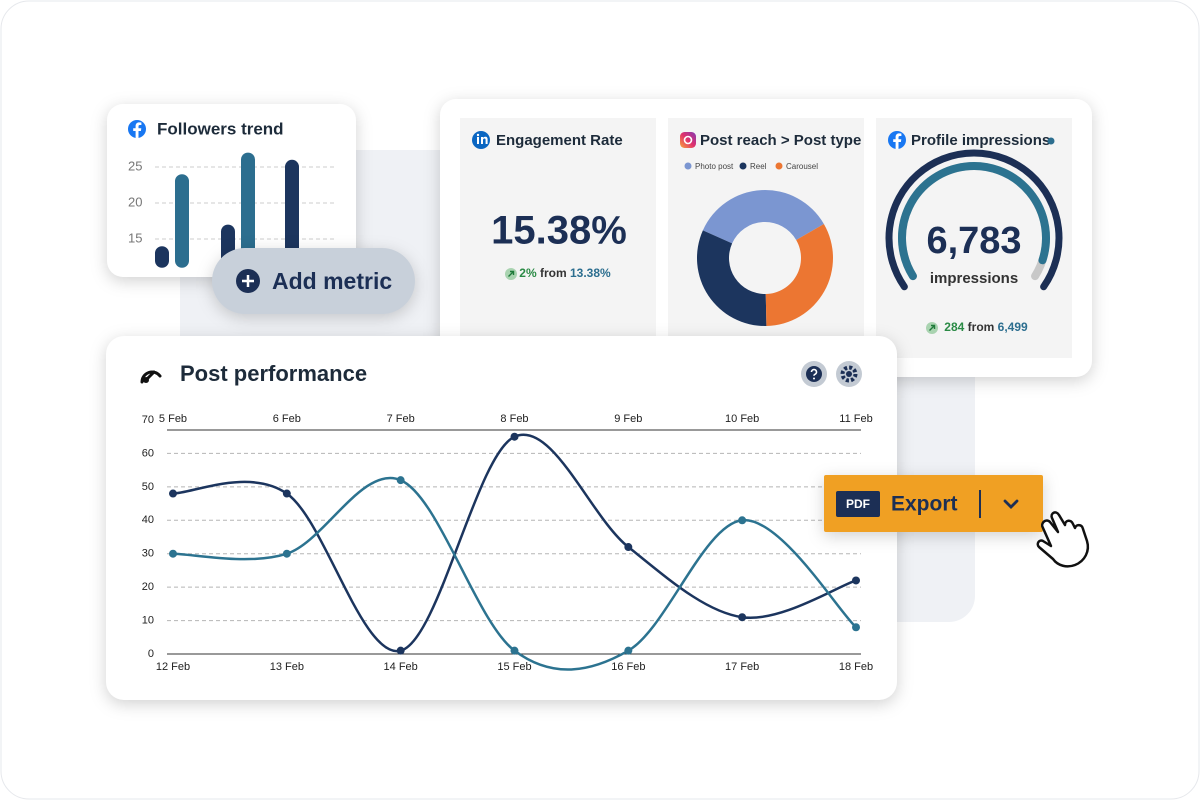 The height and width of the screenshot is (800, 1200). I want to click on change-change: 284, so click(954, 327).